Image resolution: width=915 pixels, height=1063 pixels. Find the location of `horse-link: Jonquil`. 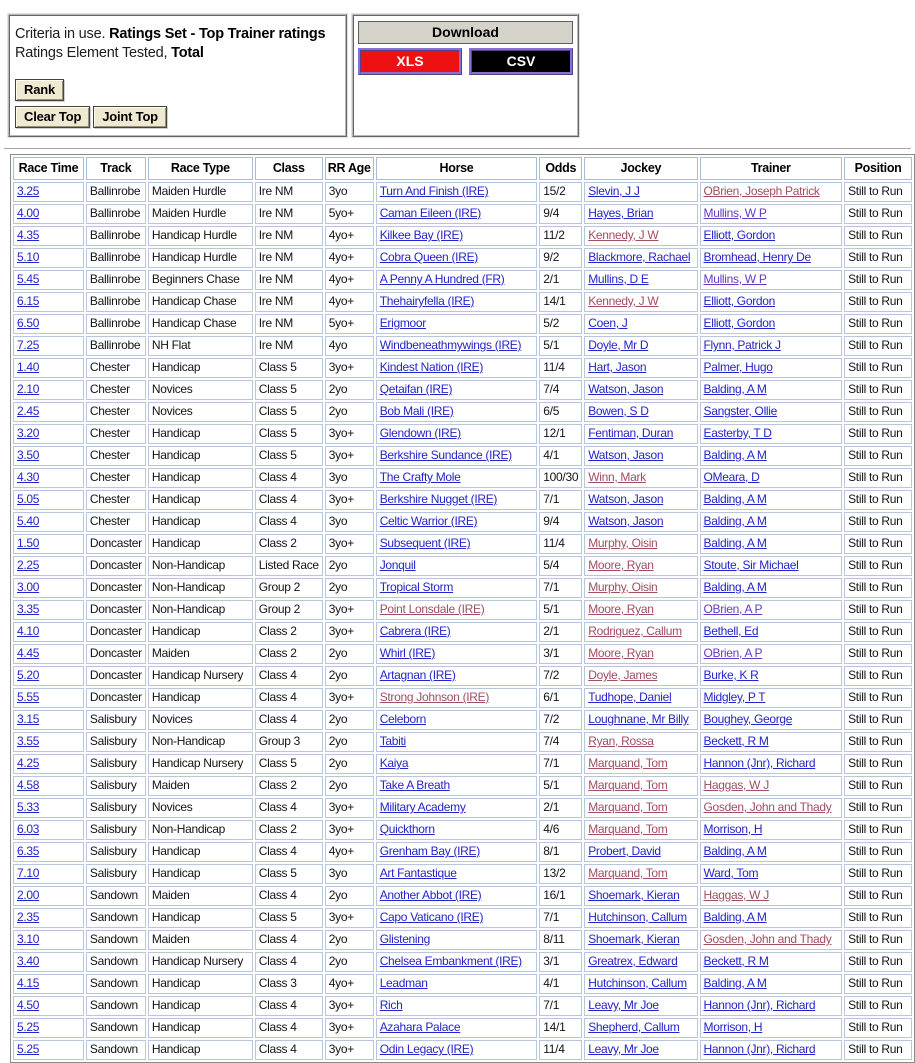

horse-link: Jonquil is located at coordinates (397, 565).